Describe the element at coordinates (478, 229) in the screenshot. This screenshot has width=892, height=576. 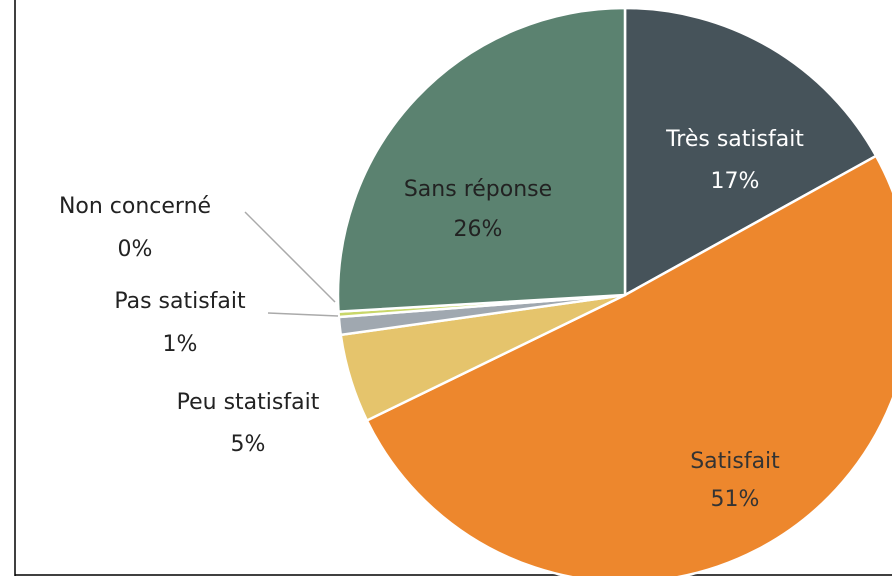
I see `slice-value: 26%` at that location.